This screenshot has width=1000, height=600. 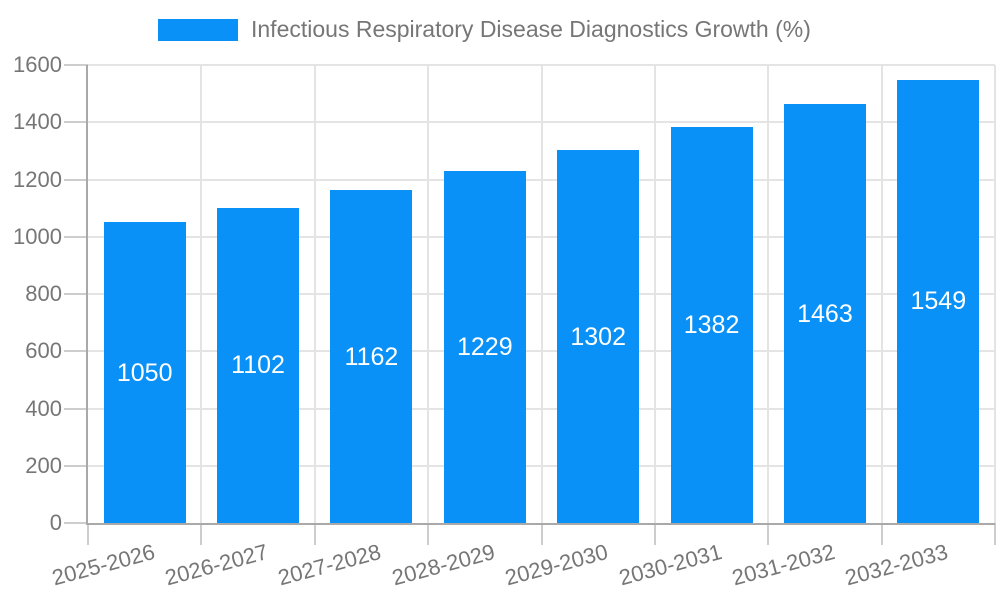 I want to click on bar-value-label: 1102, so click(x=258, y=365).